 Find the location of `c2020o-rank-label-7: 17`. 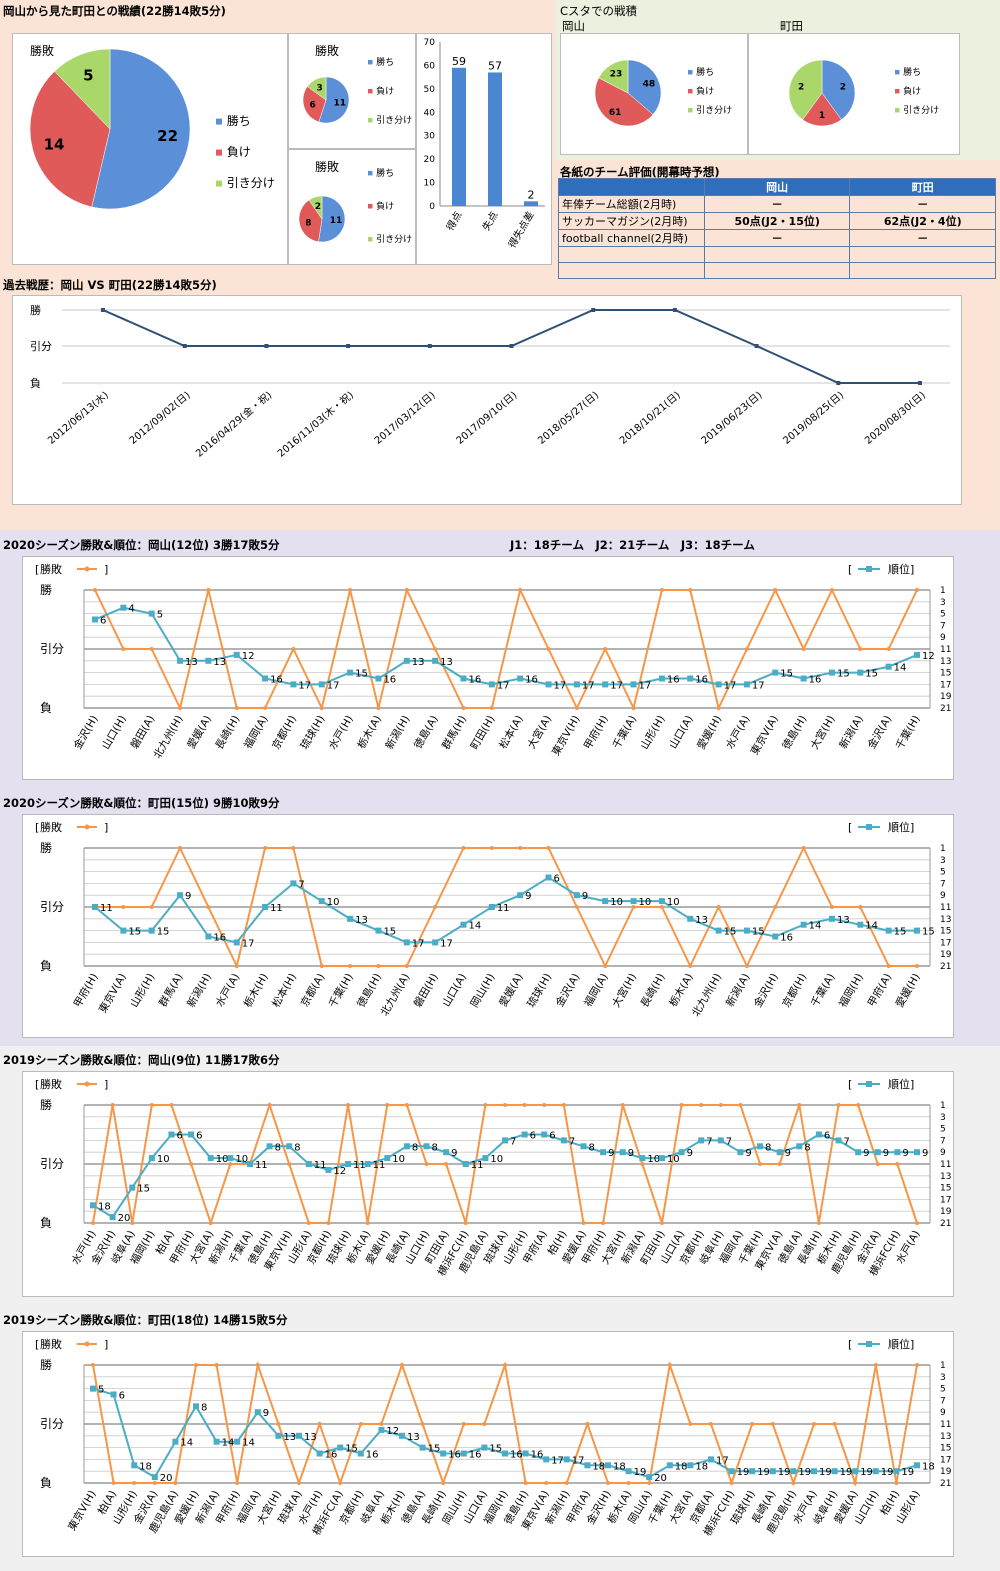

c2020o-rank-label-7: 17 is located at coordinates (304, 685).